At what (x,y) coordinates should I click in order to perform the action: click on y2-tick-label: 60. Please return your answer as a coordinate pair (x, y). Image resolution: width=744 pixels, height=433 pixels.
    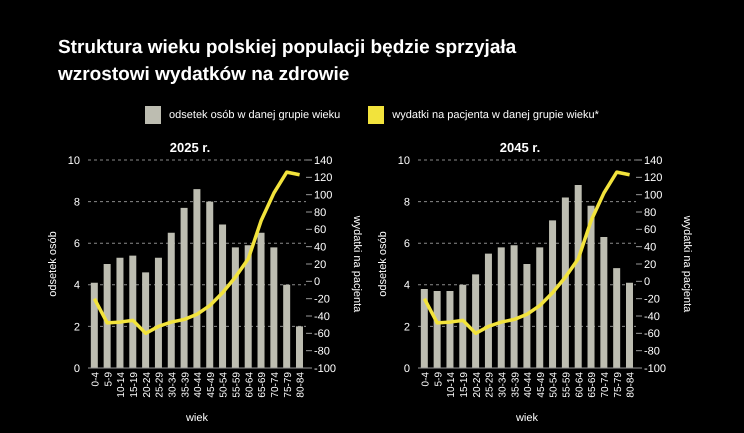
    Looking at the image, I should click on (650, 230).